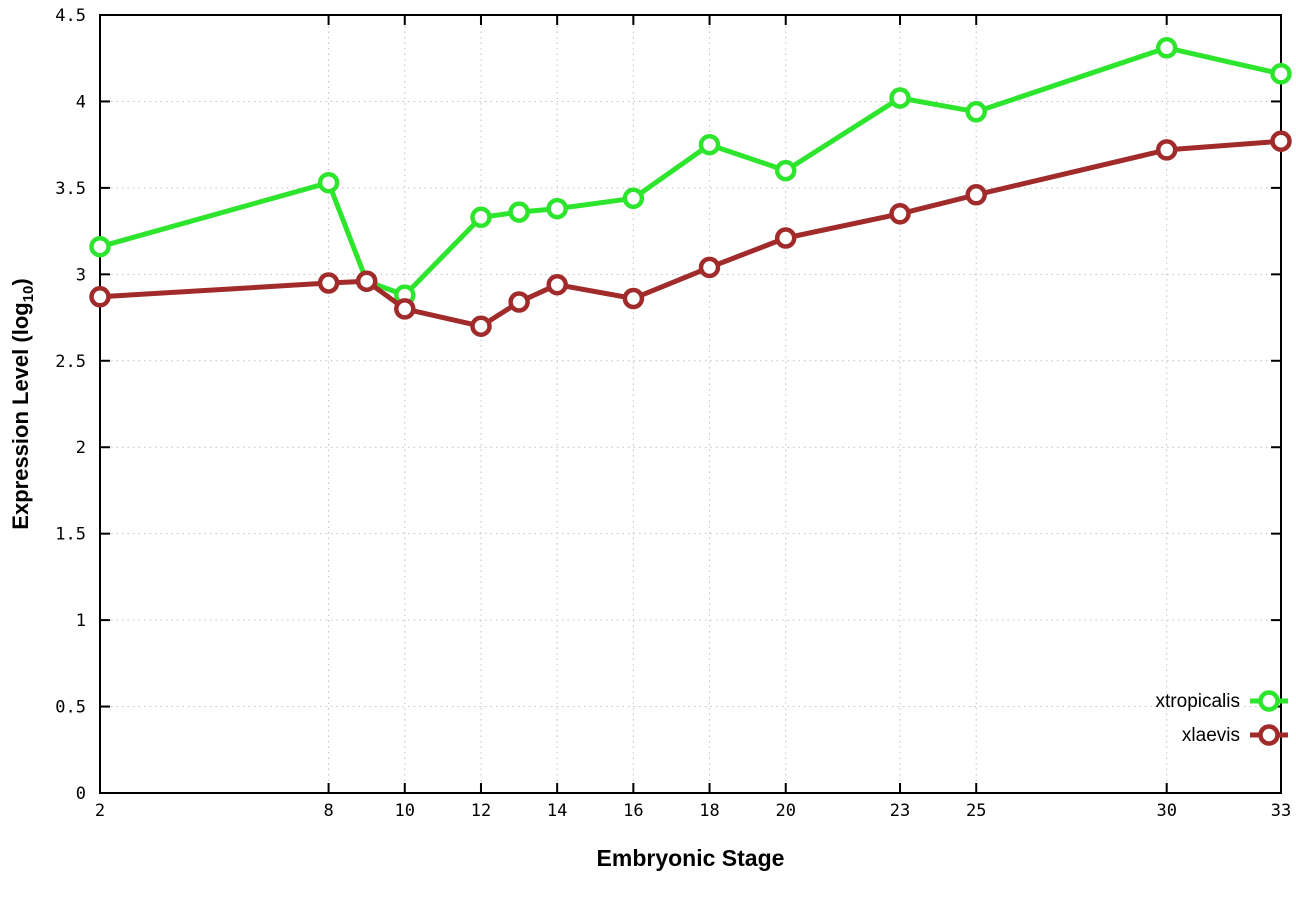 The height and width of the screenshot is (912, 1296). I want to click on svg-text: 33, so click(1281, 811).